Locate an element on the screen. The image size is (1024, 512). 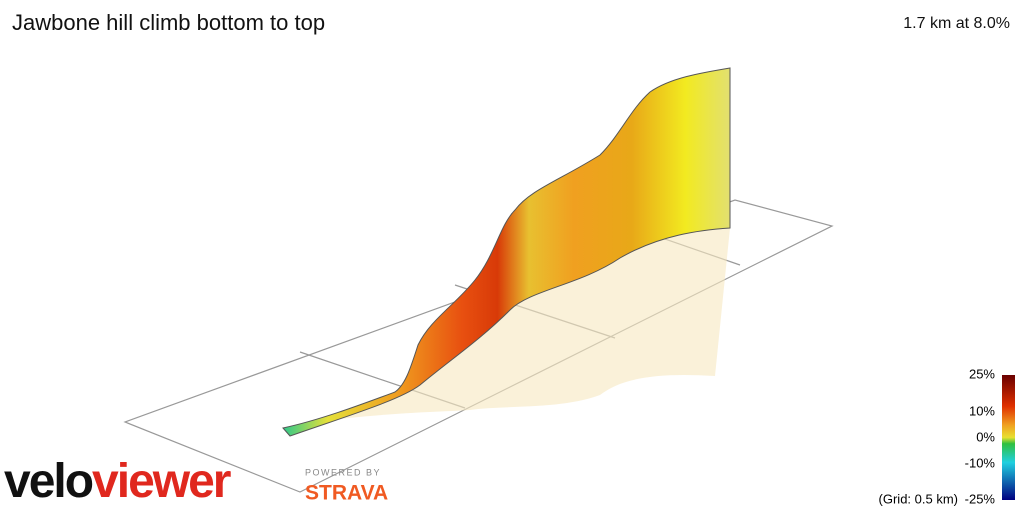
legend-label: 25% is located at coordinates (982, 373).